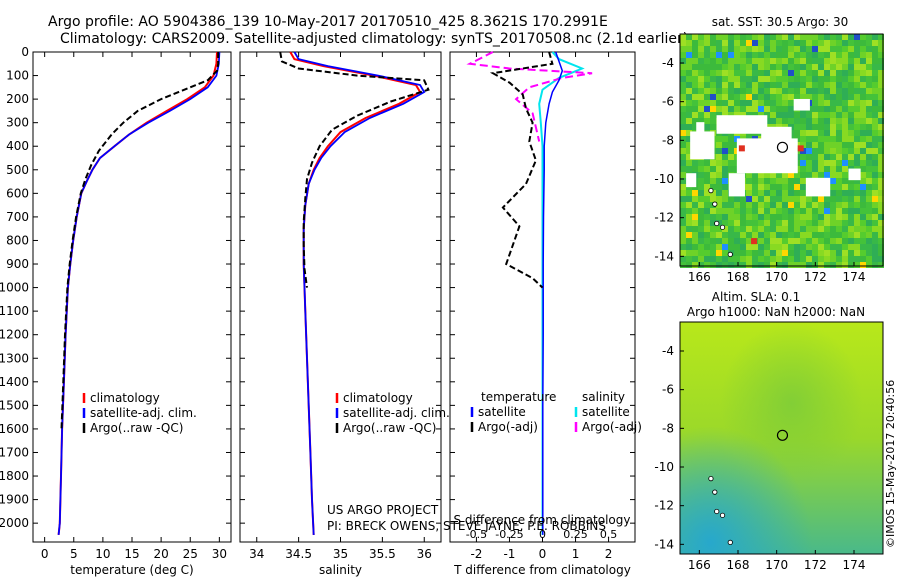  Describe the element at coordinates (14, 311) in the screenshot. I see `y-tick-label: 1100` at that location.